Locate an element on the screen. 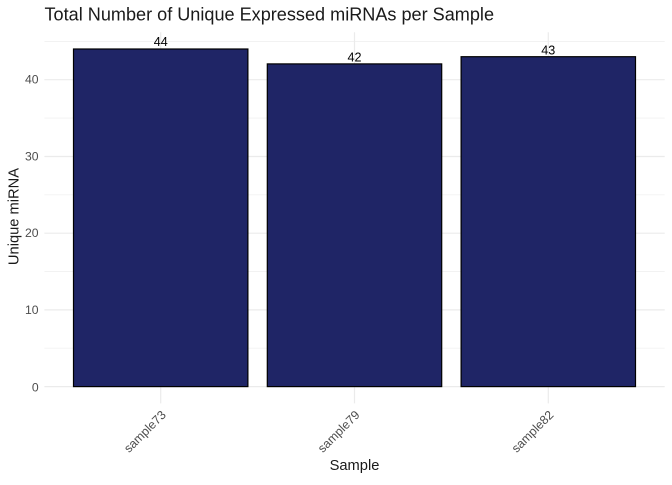  svg-text: Unique miRNA is located at coordinates (15, 216).